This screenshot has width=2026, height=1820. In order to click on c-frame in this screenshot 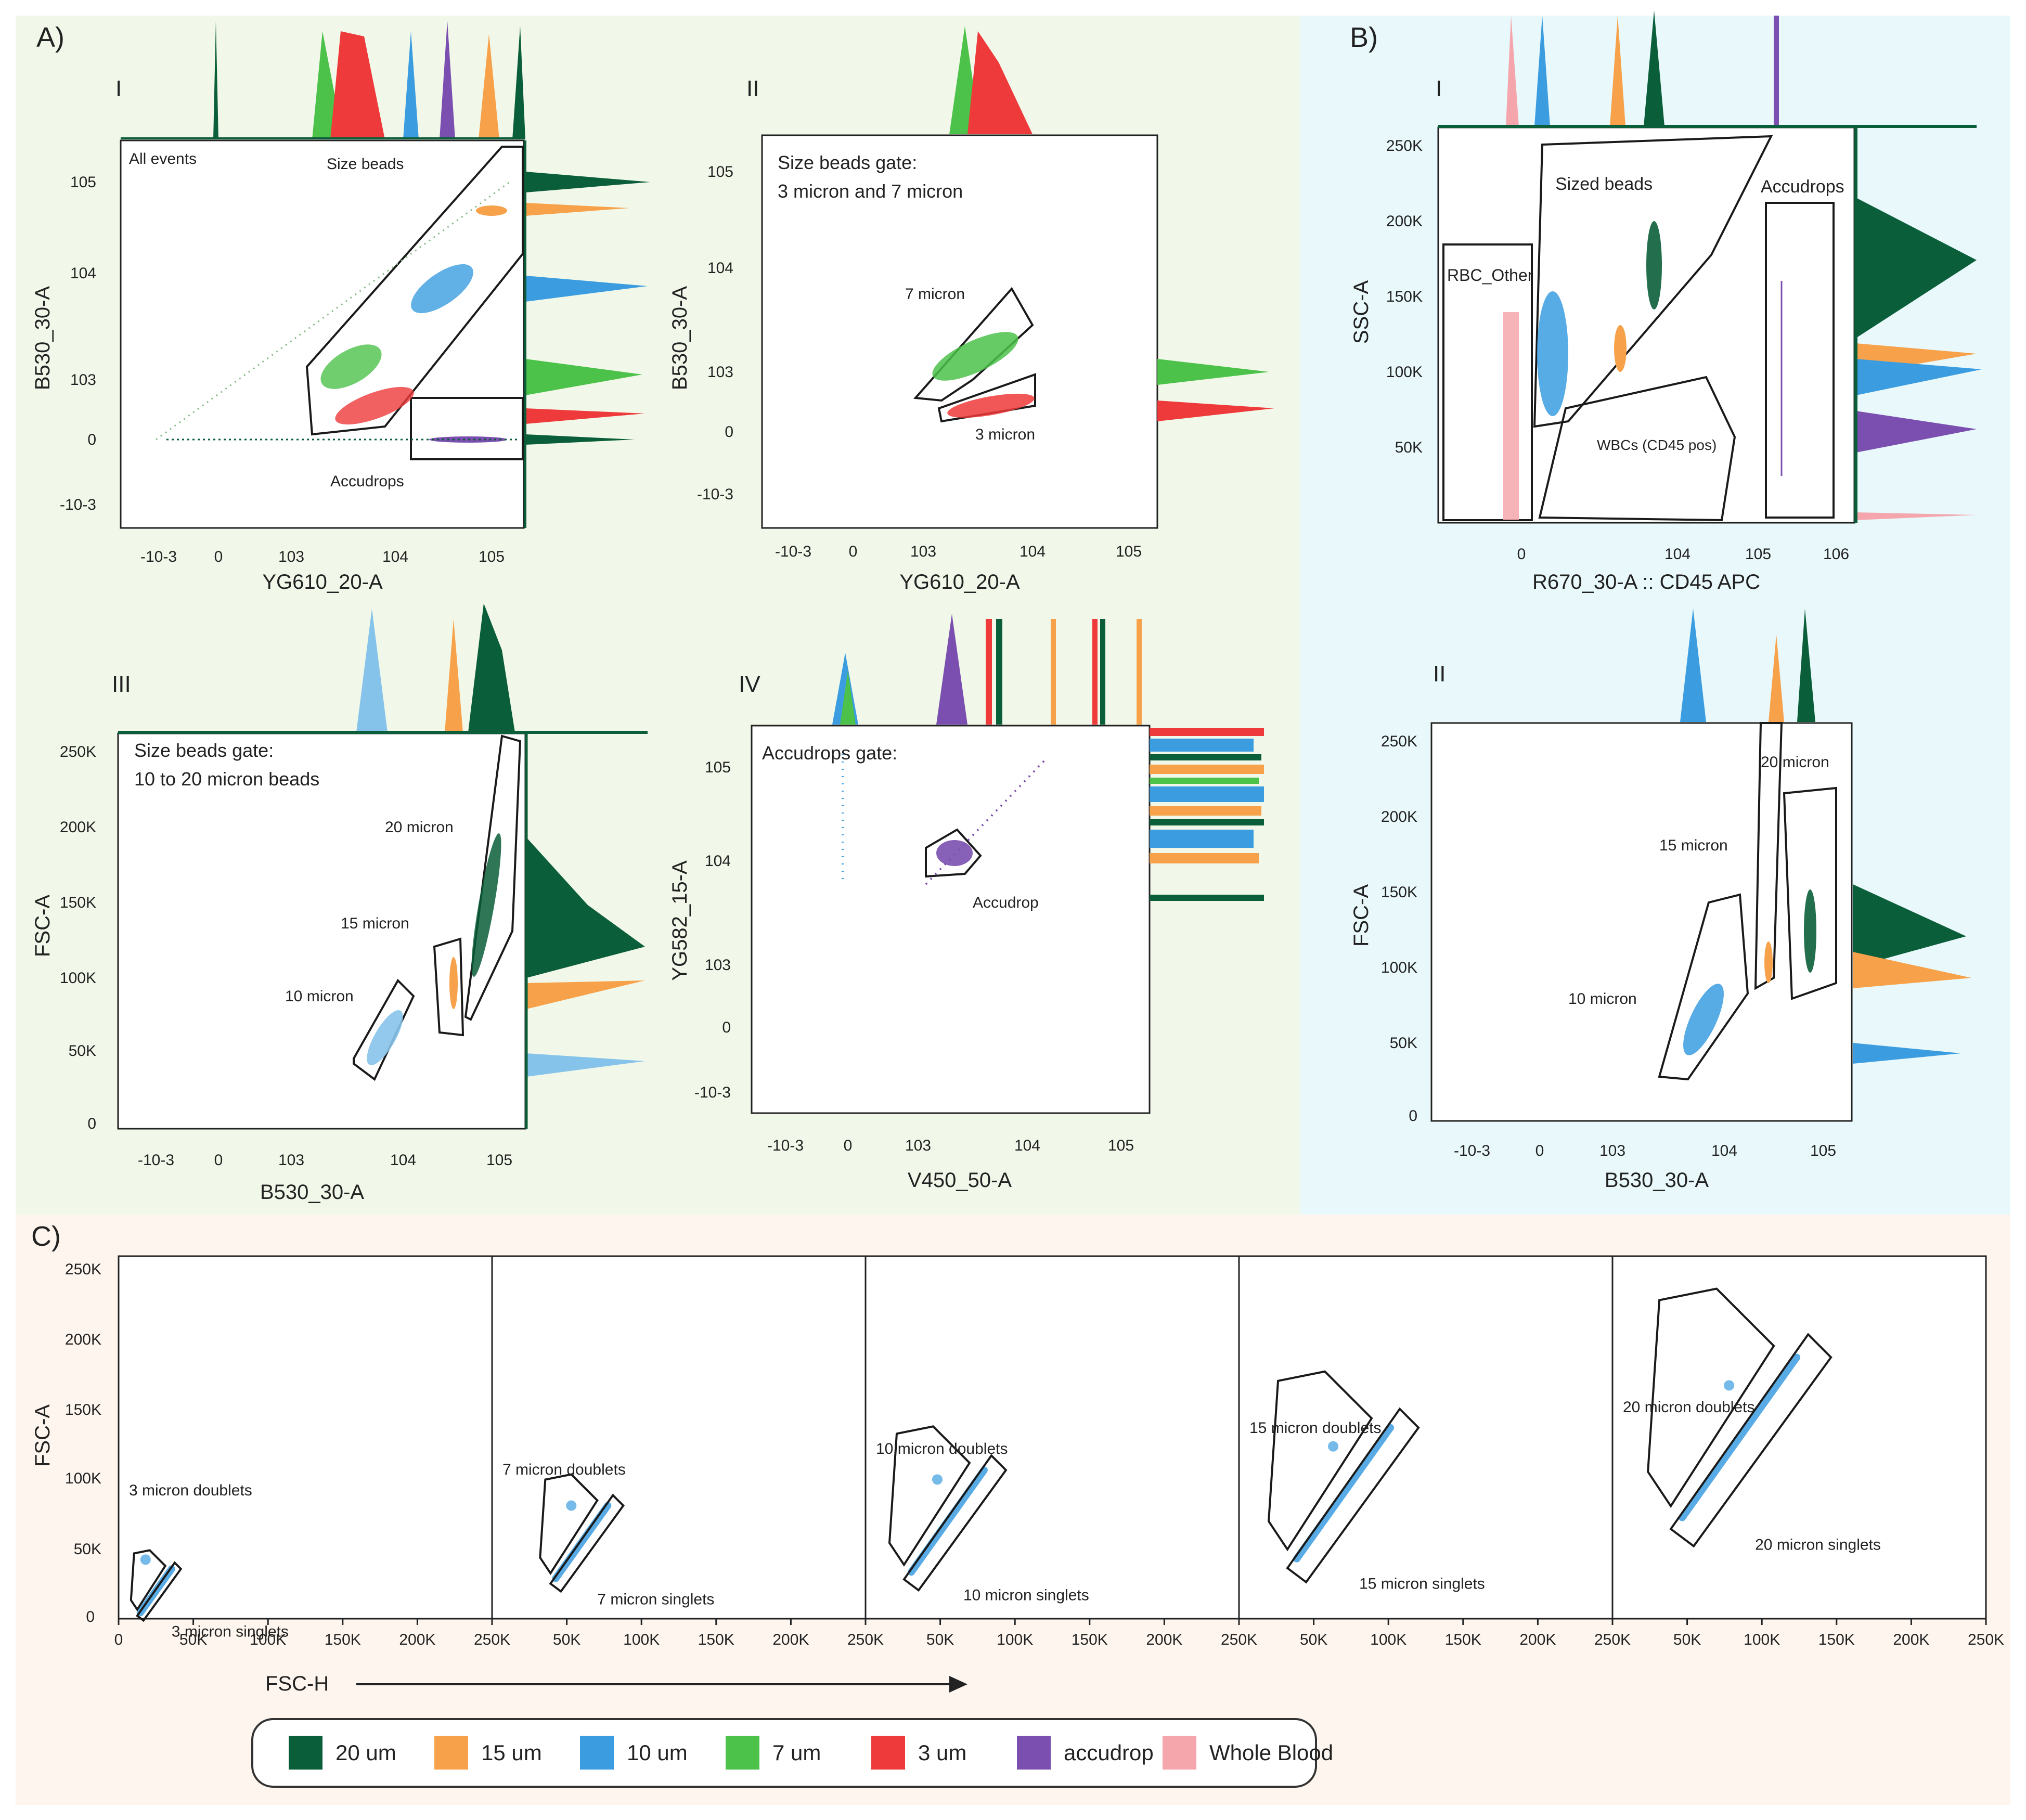, I will do `click(1426, 1437)`.